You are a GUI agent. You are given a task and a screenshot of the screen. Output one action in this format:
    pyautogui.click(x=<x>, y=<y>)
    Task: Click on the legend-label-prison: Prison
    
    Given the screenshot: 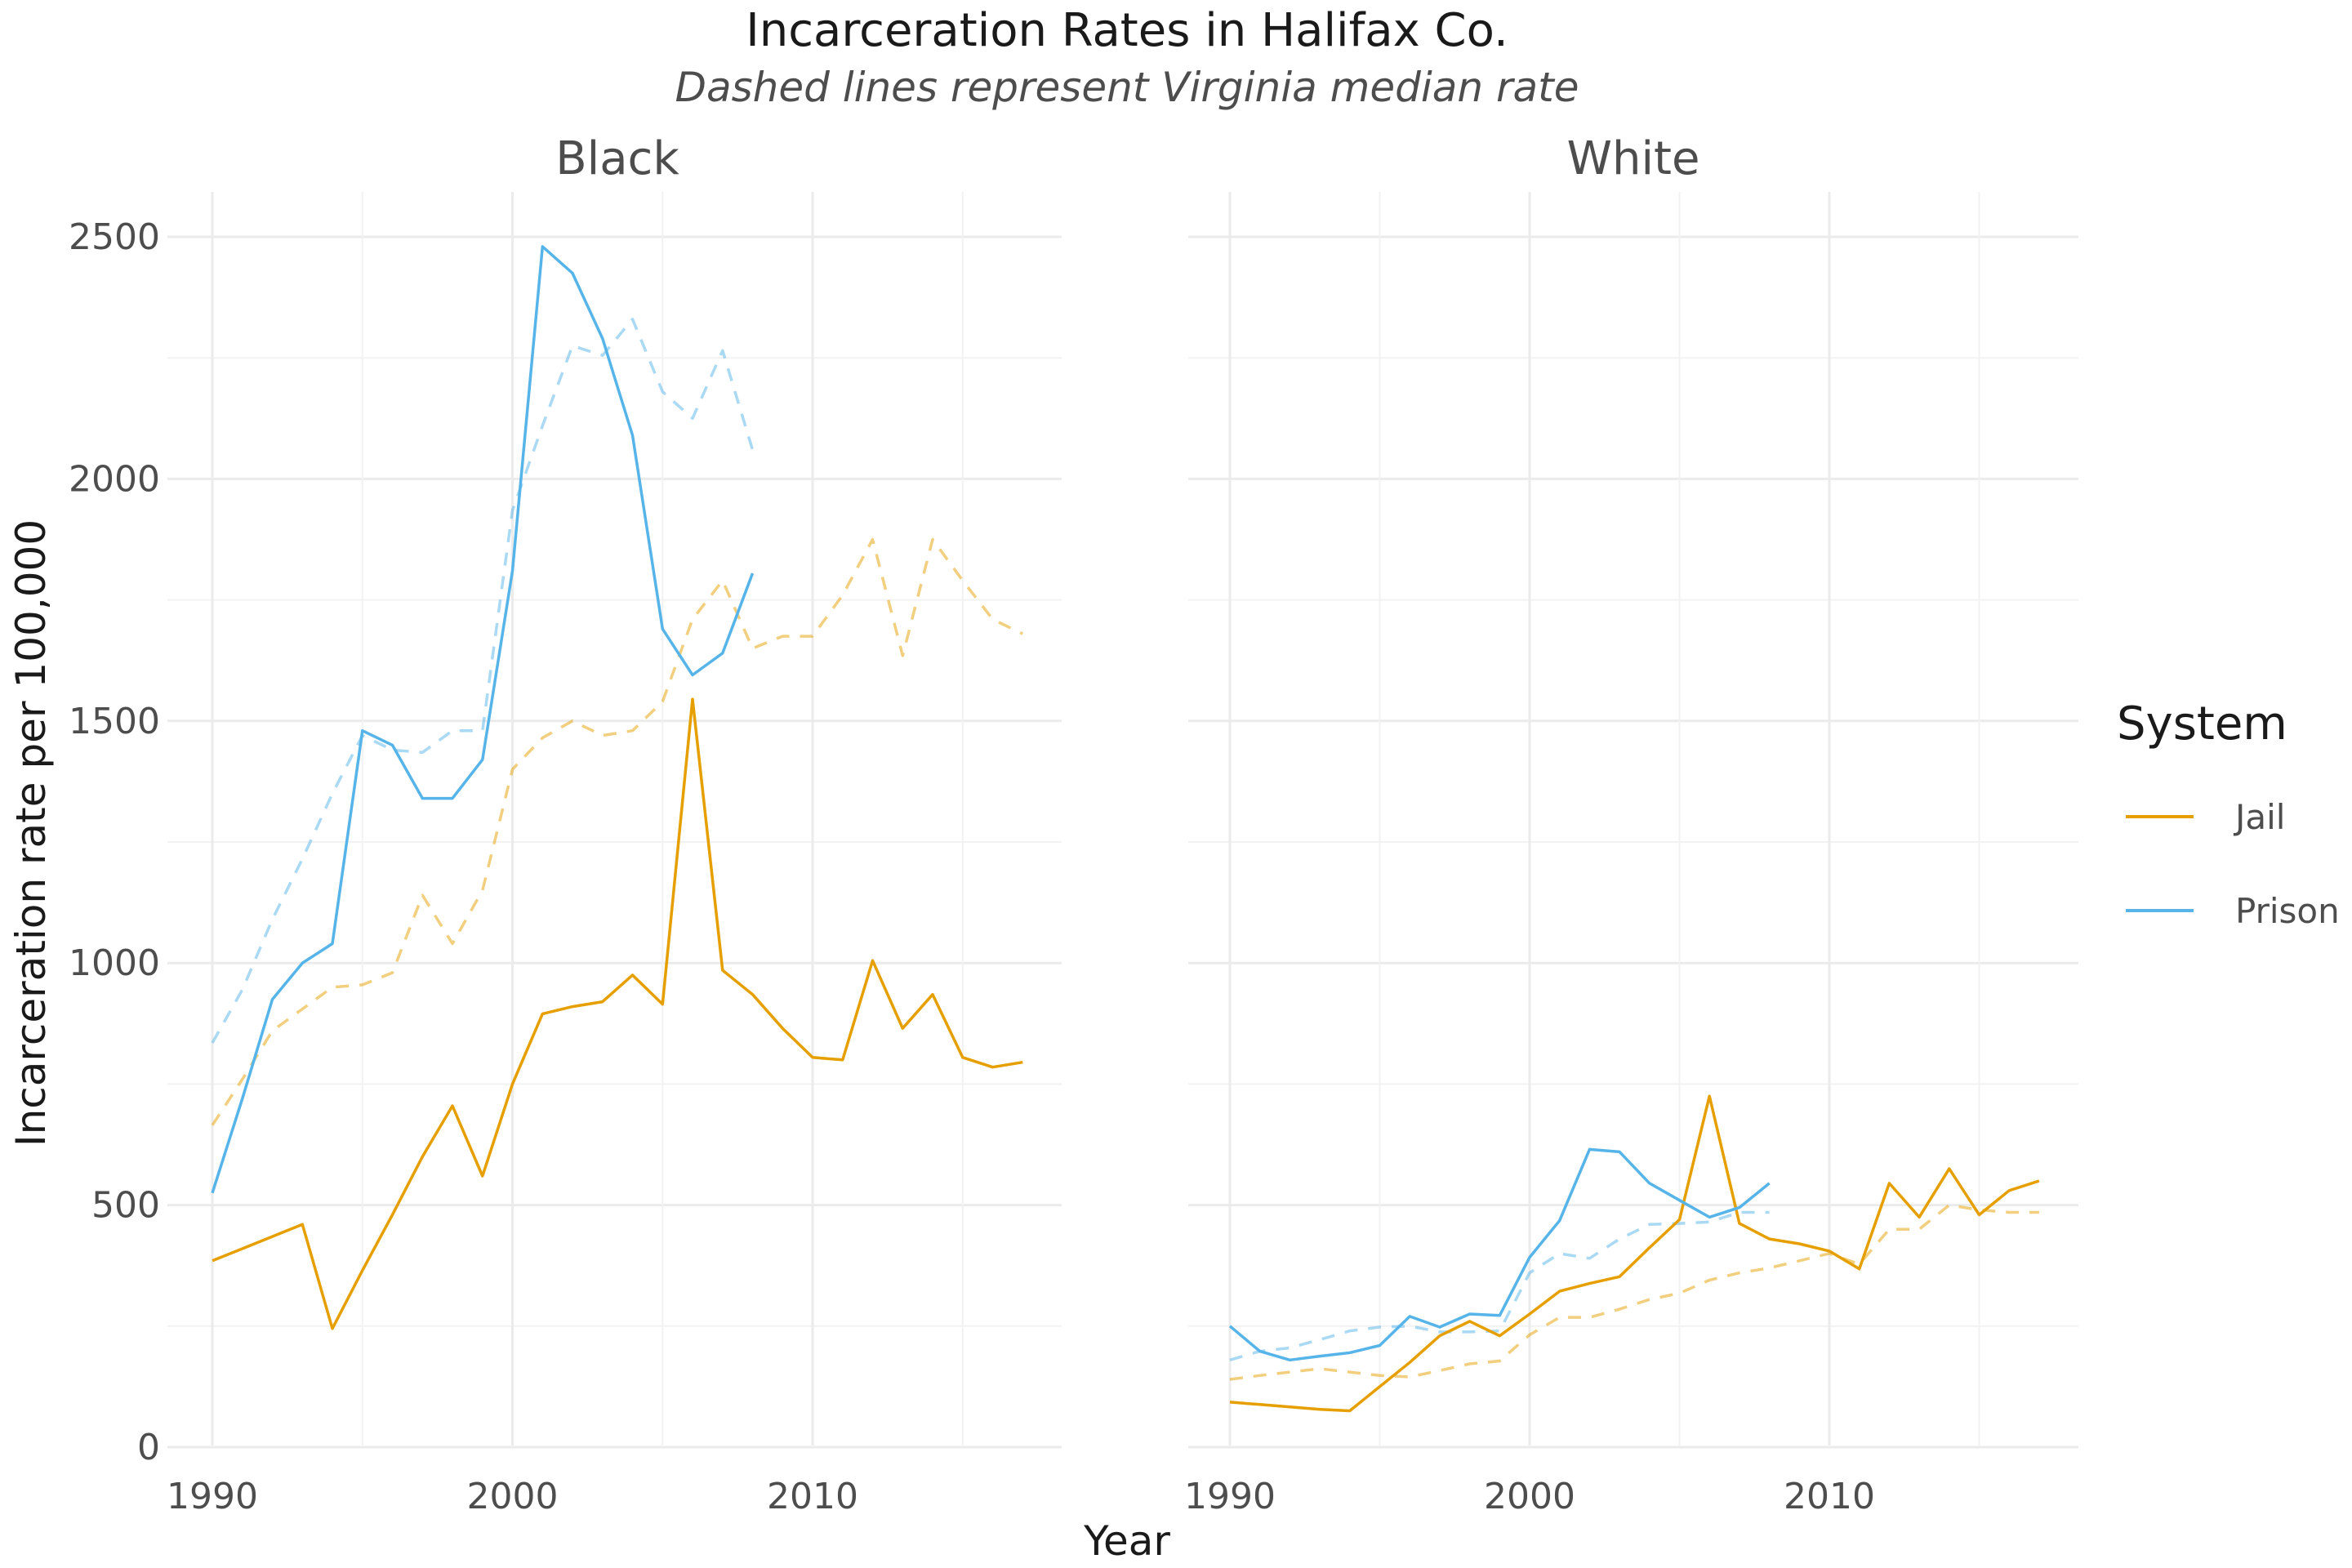 What is the action you would take?
    pyautogui.click(x=2287, y=911)
    